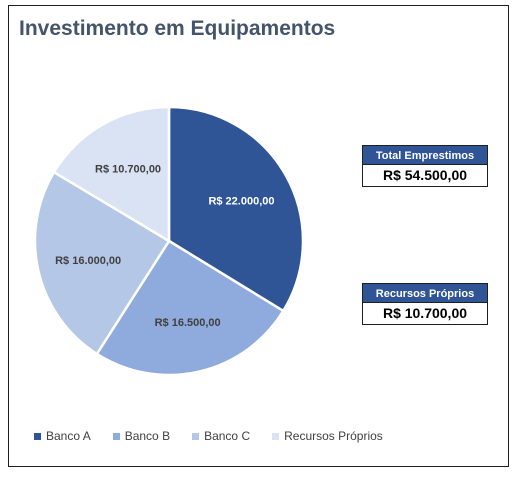 Image resolution: width=519 pixels, height=477 pixels. I want to click on legend-item-banco-c: Banco C, so click(221, 436).